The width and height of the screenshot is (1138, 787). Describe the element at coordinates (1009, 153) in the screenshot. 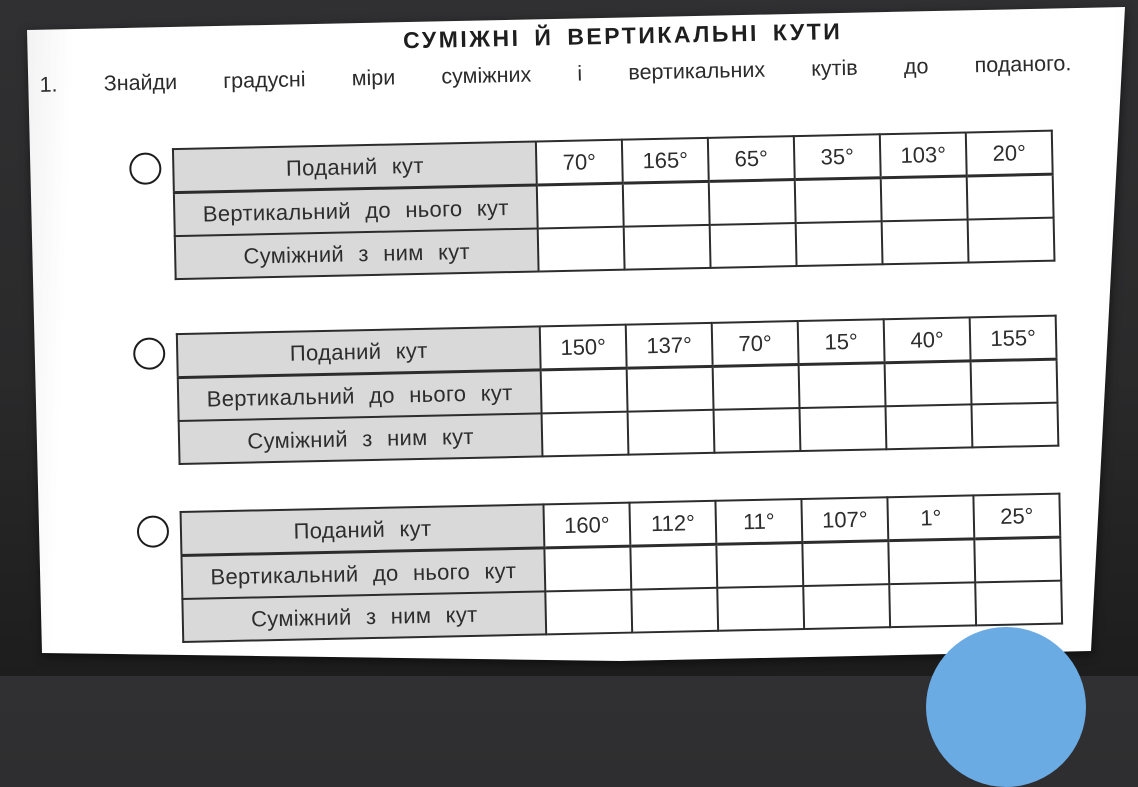

I see `given-angle-cell: 20°` at that location.